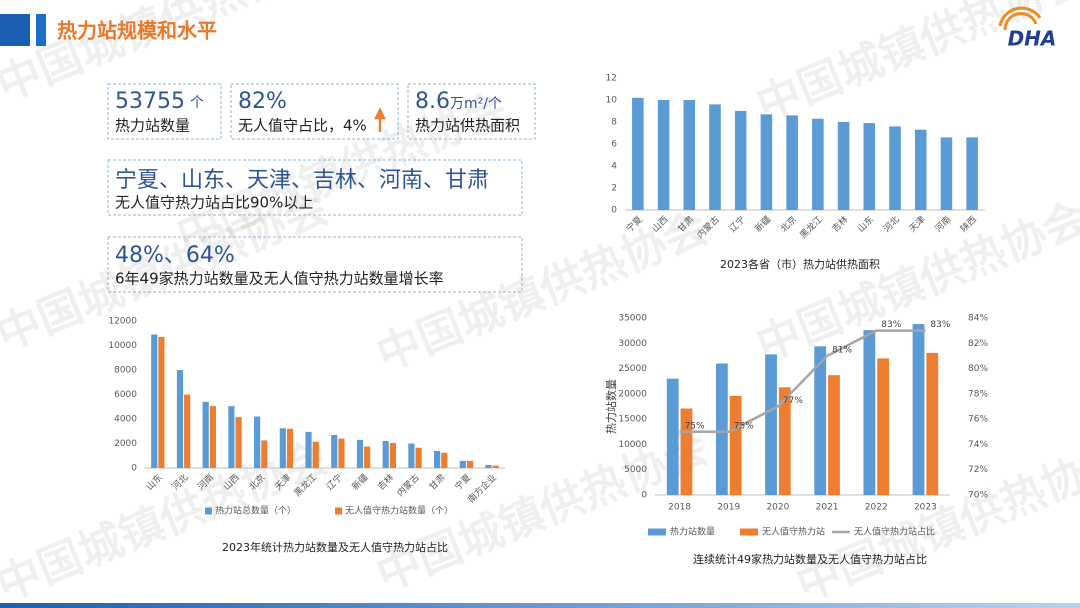 The width and height of the screenshot is (1080, 608). What do you see at coordinates (793, 532) in the screenshot?
I see `legend-label: 无人值守热力站` at bounding box center [793, 532].